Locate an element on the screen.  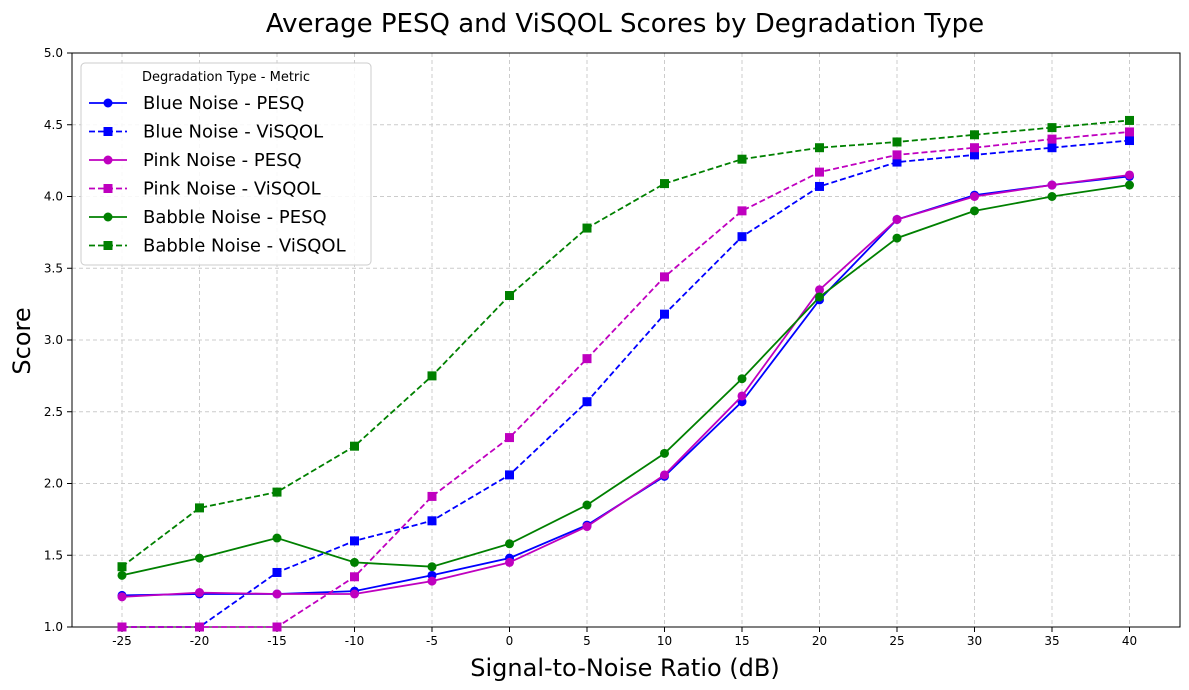
x-tick-label: 20 is located at coordinates (819, 641).